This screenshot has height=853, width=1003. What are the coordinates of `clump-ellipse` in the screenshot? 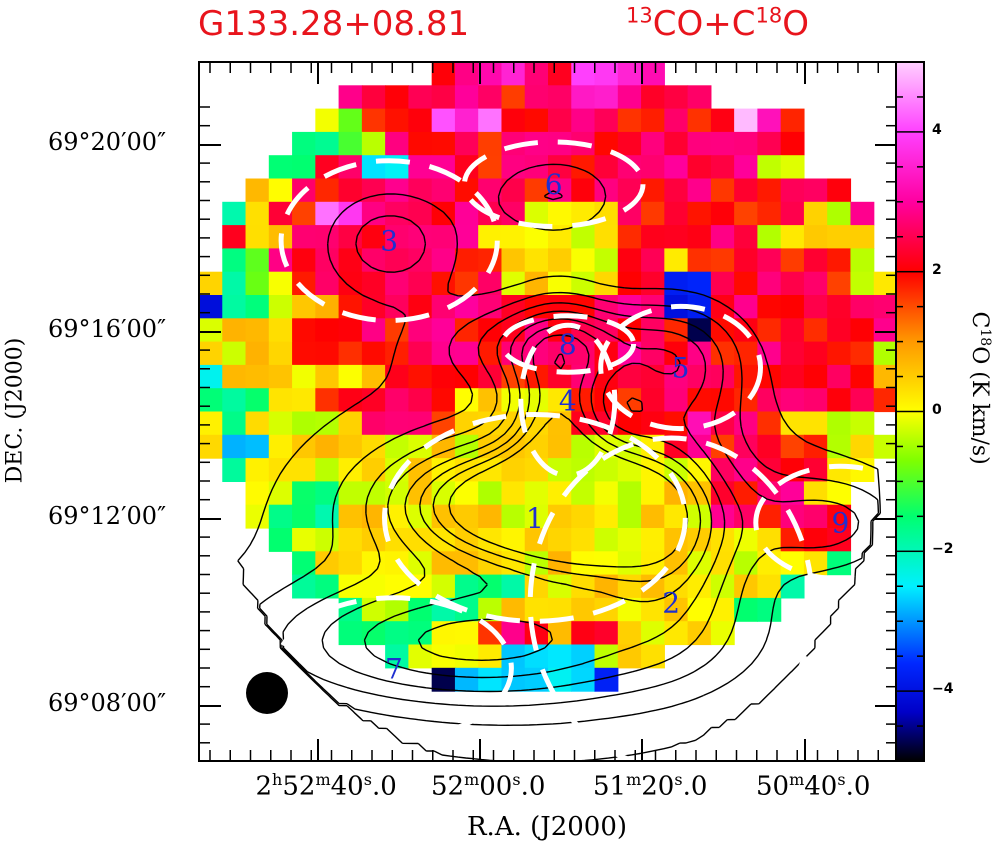 It's located at (680, 367).